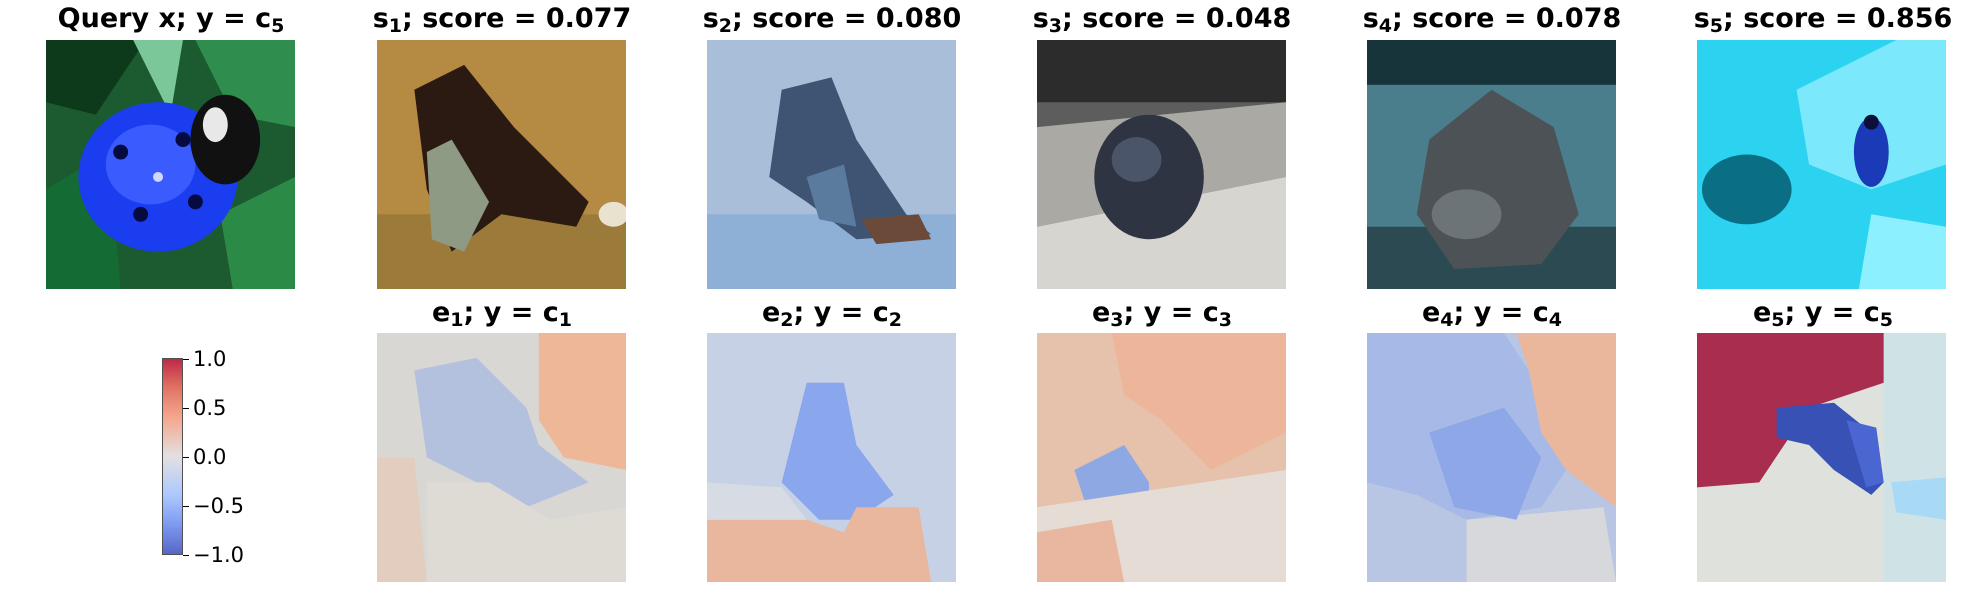 This screenshot has height=591, width=1963. What do you see at coordinates (1162, 20) in the screenshot?
I see `sample-title-3: s3; score = 0.048` at bounding box center [1162, 20].